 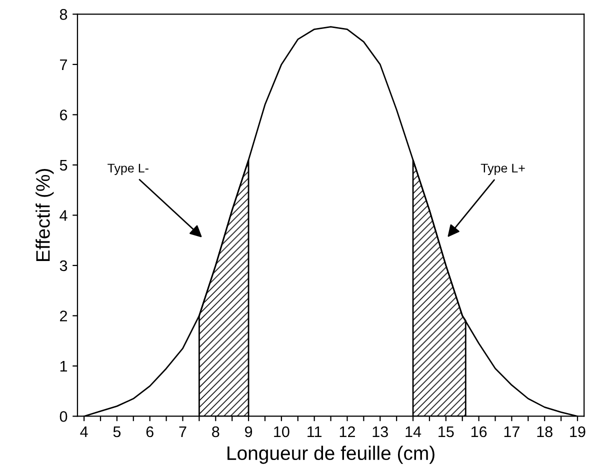 What do you see at coordinates (63, 316) in the screenshot?
I see `y-tick-label: 2` at bounding box center [63, 316].